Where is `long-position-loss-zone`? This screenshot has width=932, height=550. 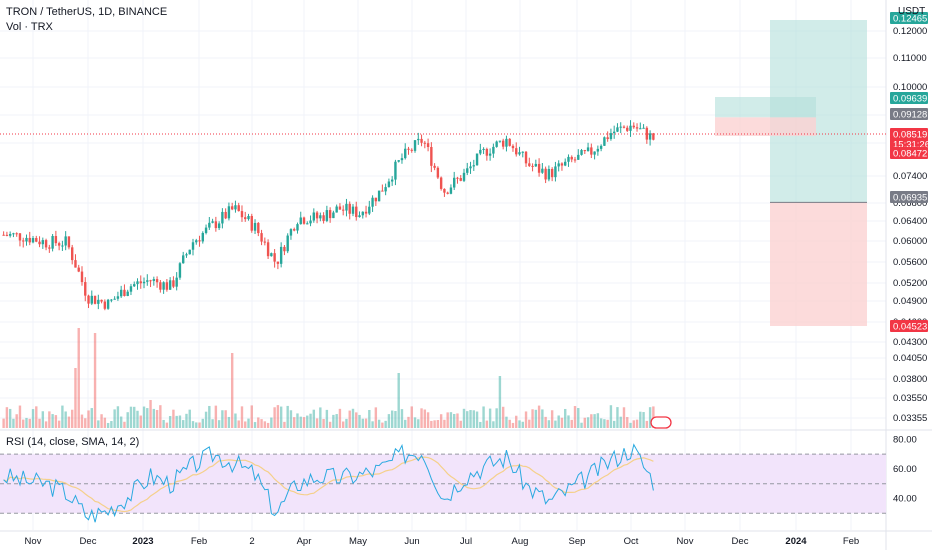
long-position-loss-zone is located at coordinates (818, 264).